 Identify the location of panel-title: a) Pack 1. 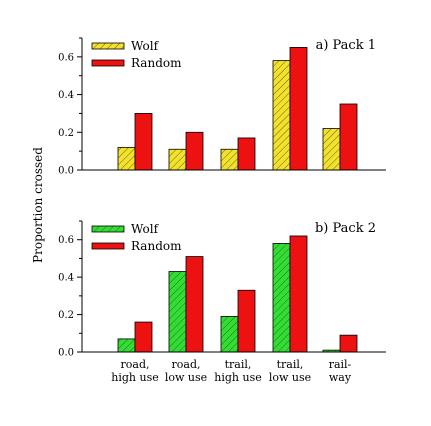
(346, 45).